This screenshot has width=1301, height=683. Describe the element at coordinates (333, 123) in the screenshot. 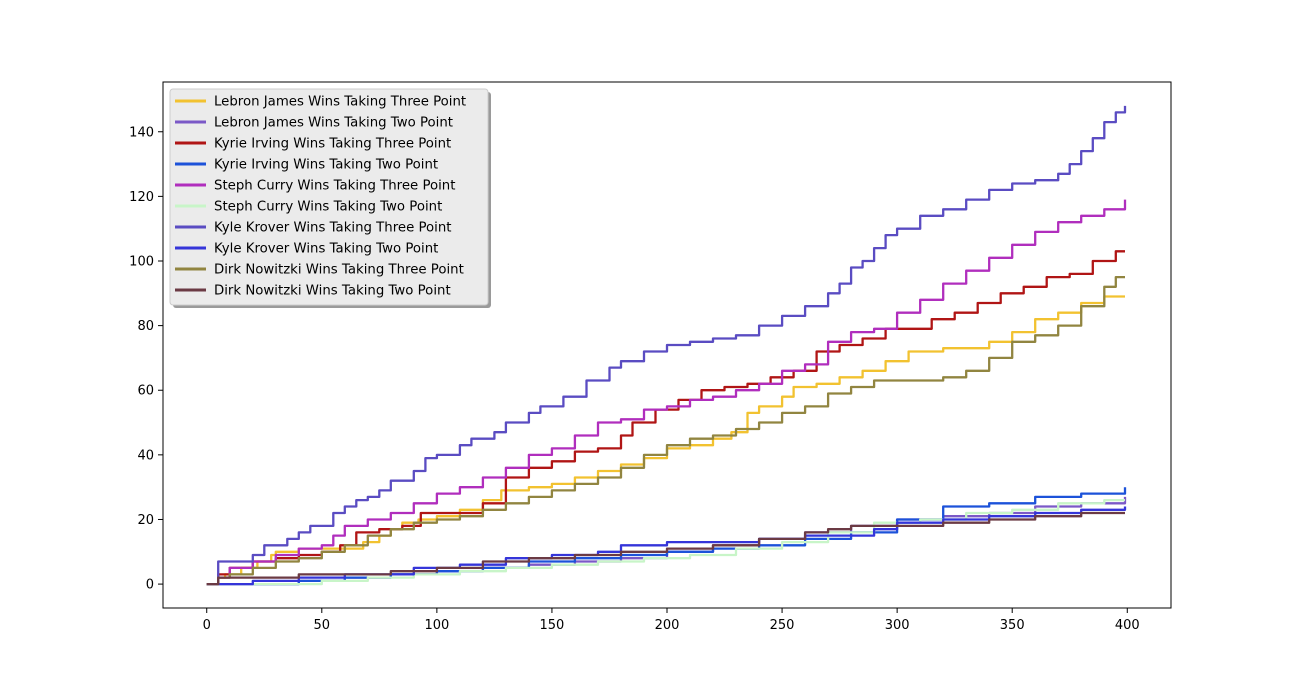

I see `legend-entry-label: Lebron James Wins Taking Two Point` at that location.